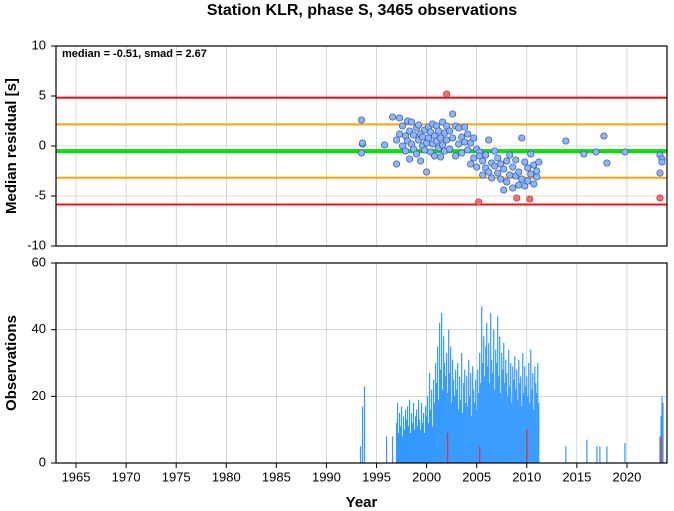  I want to click on x-tick-label: 2005, so click(476, 476).